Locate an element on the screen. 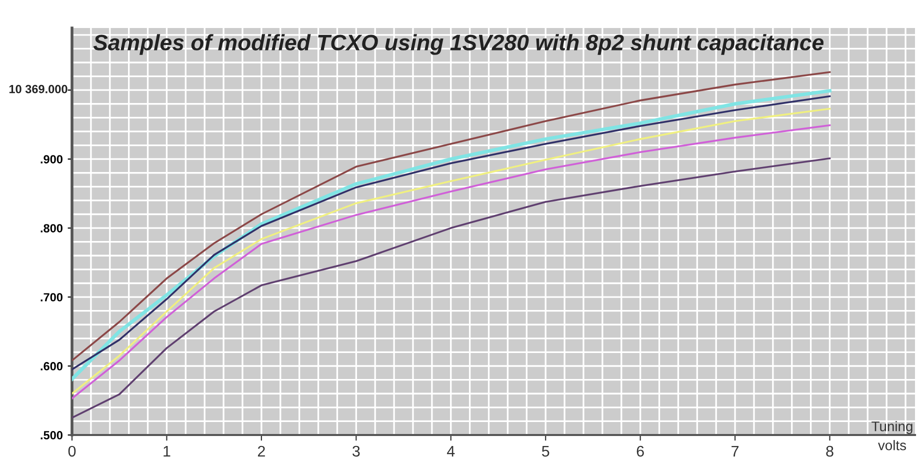 The width and height of the screenshot is (919, 463). y-tick-label: .600 is located at coordinates (51, 366).